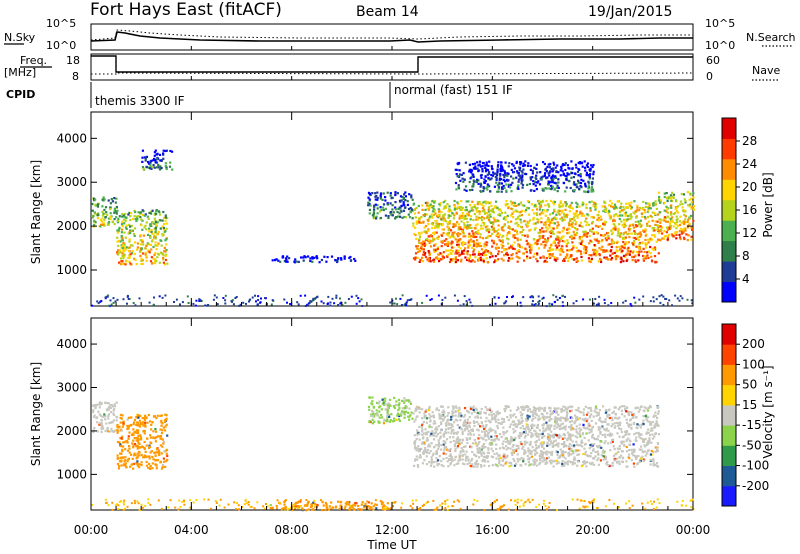  I want to click on colorbar-tick-label: 24, so click(749, 164).